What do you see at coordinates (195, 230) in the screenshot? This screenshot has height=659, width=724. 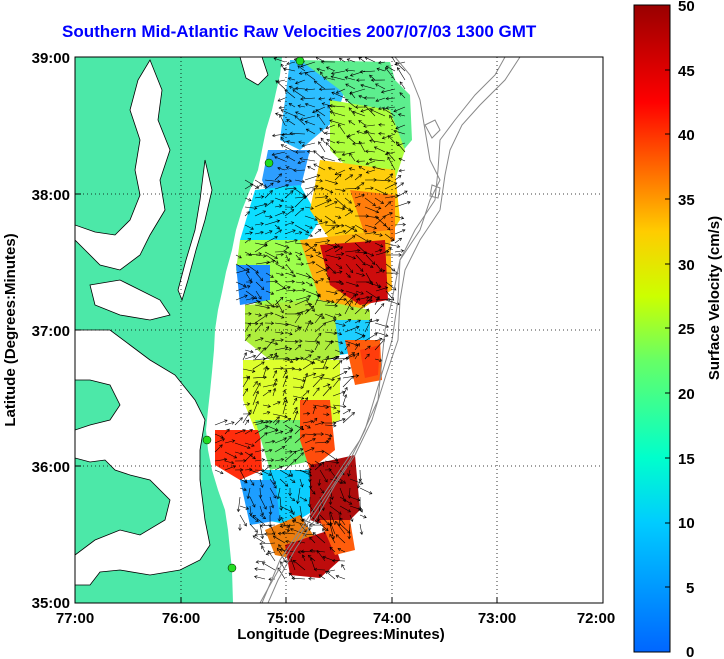 I see `eastern-shore-bay` at bounding box center [195, 230].